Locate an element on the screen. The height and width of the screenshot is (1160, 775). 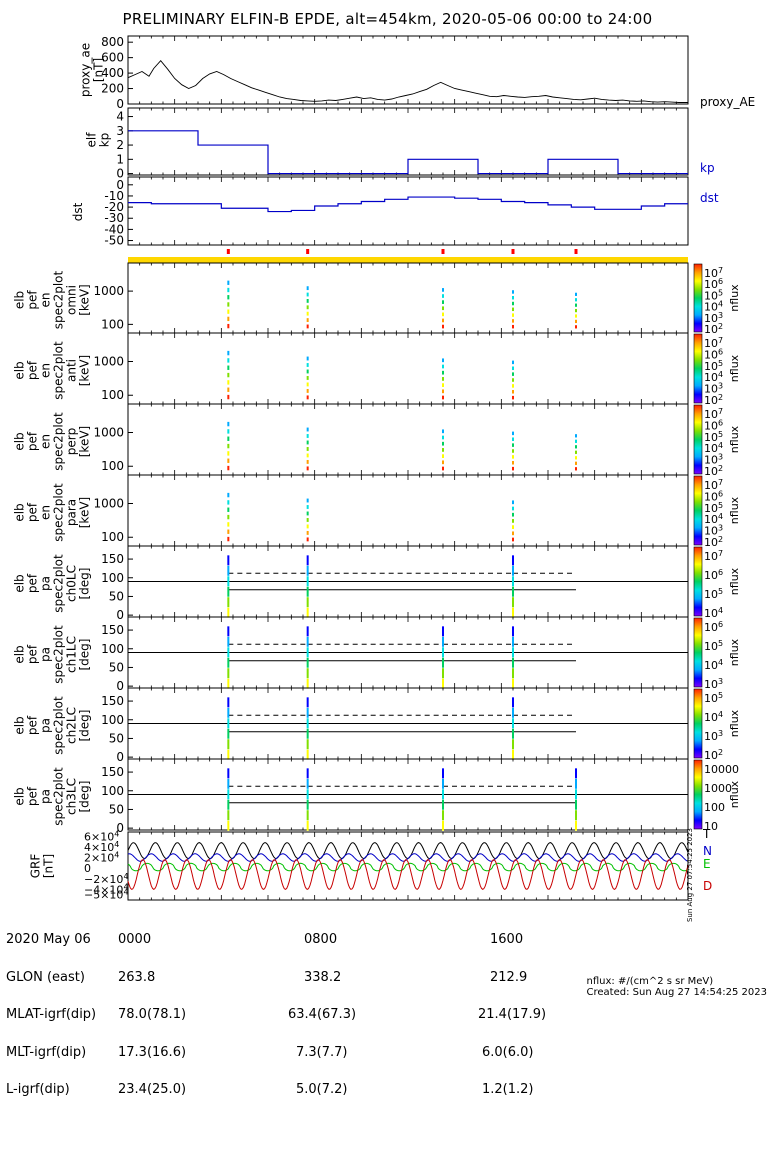
x-axis-value: 1.2(1.2) is located at coordinates (508, 1089).